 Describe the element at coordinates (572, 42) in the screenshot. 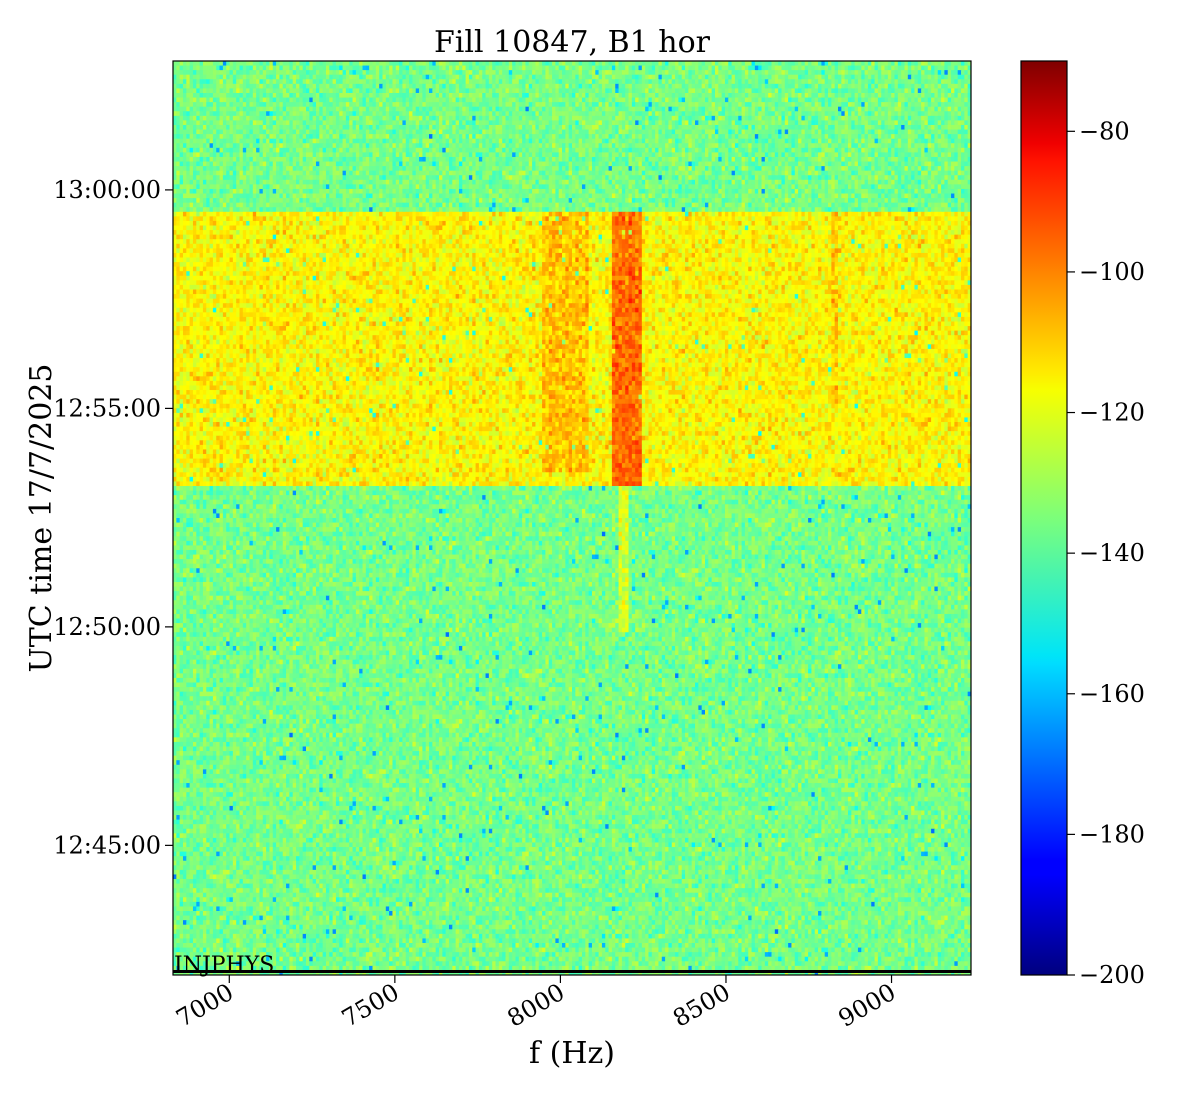

I see `chart-title: Fill 10847, B1 hor` at that location.